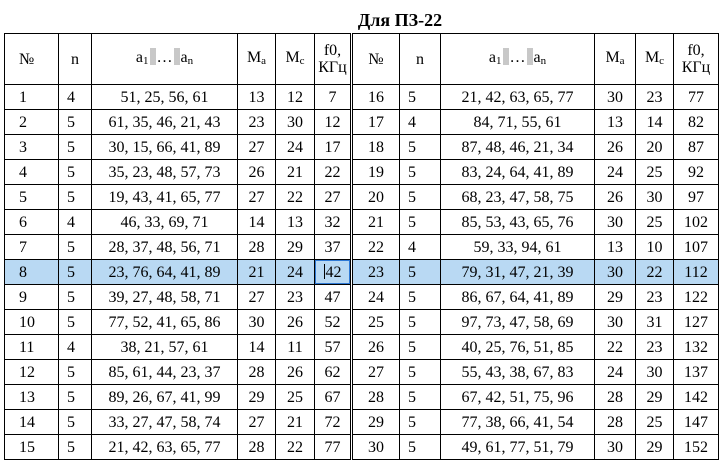 This screenshot has height=467, width=721. What do you see at coordinates (696, 447) in the screenshot?
I see `f0-value-right: 152` at bounding box center [696, 447].